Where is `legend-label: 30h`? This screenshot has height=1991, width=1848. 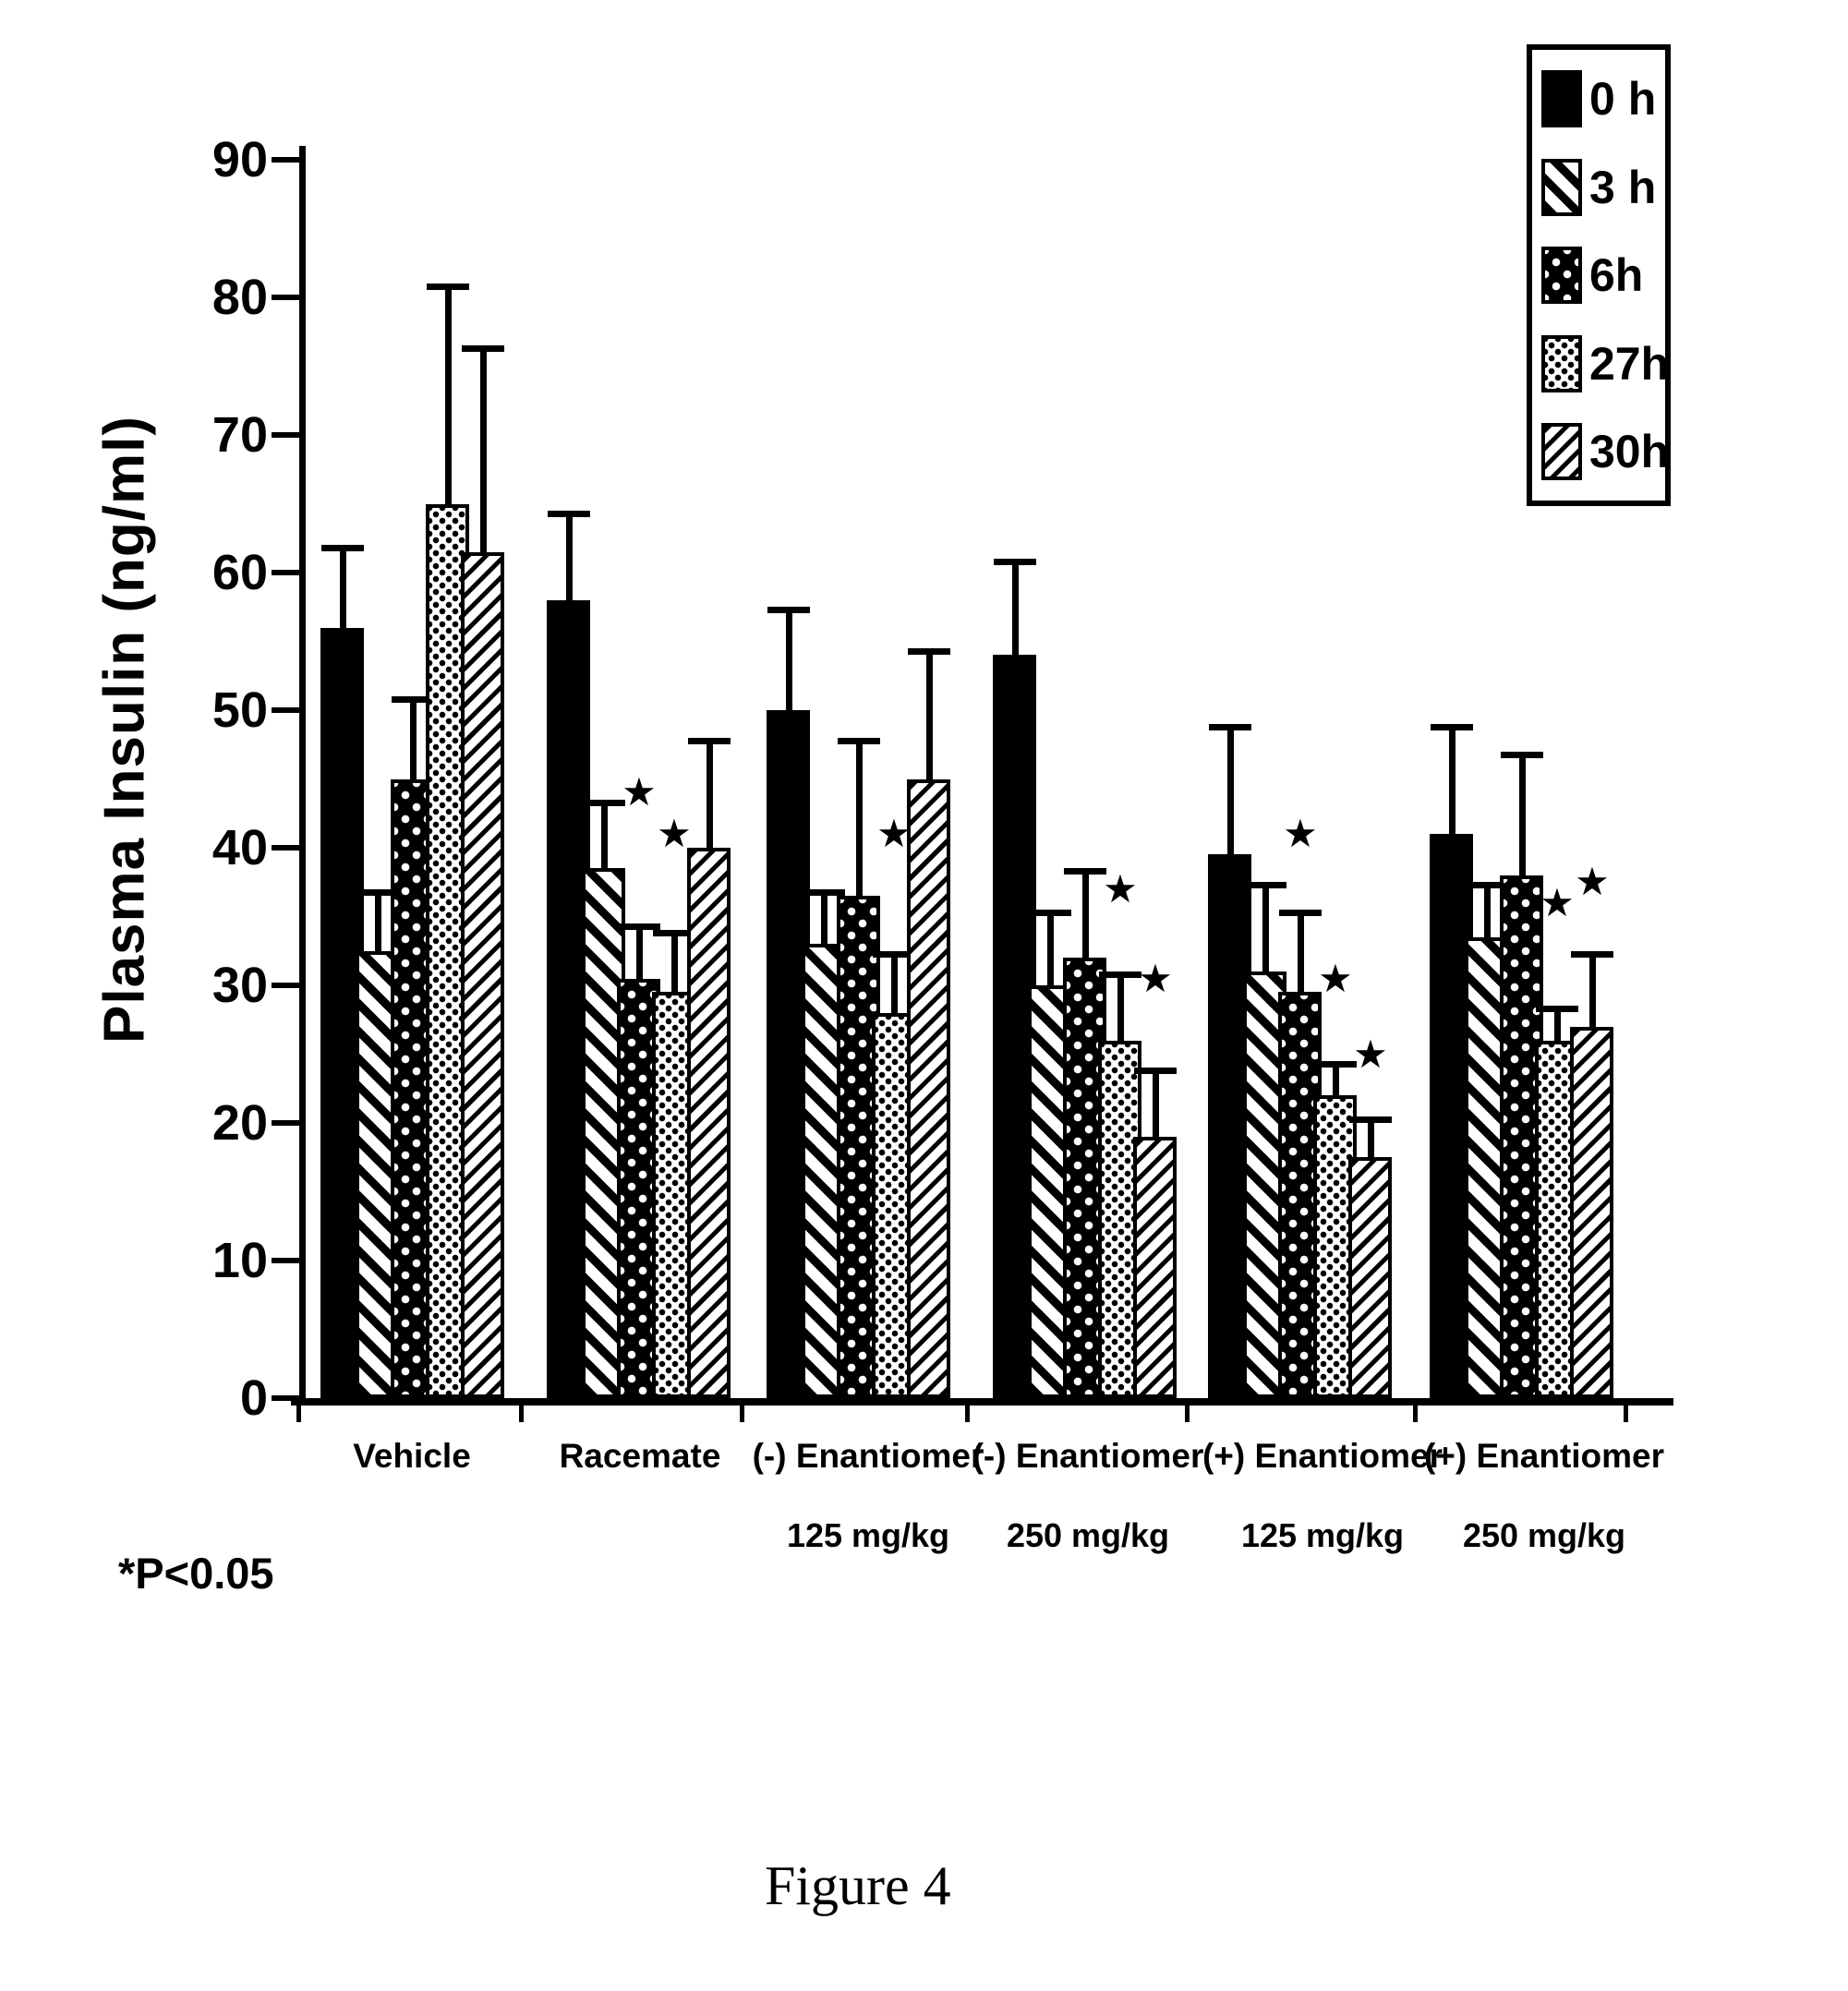
legend-label: 30h is located at coordinates (1629, 451).